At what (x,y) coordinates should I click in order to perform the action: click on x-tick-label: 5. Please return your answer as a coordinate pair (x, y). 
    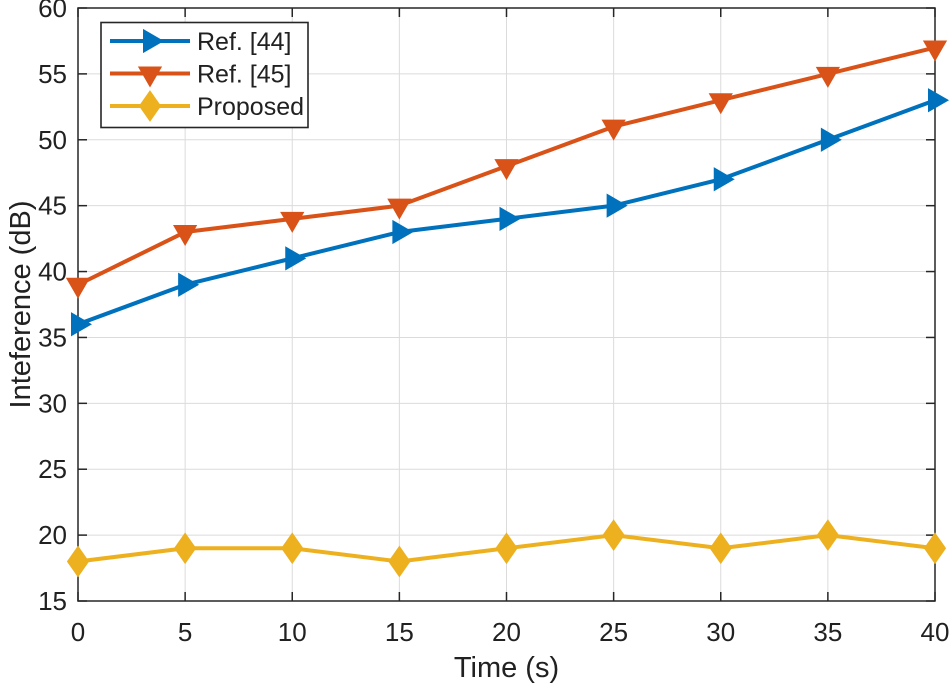
    Looking at the image, I should click on (185, 632).